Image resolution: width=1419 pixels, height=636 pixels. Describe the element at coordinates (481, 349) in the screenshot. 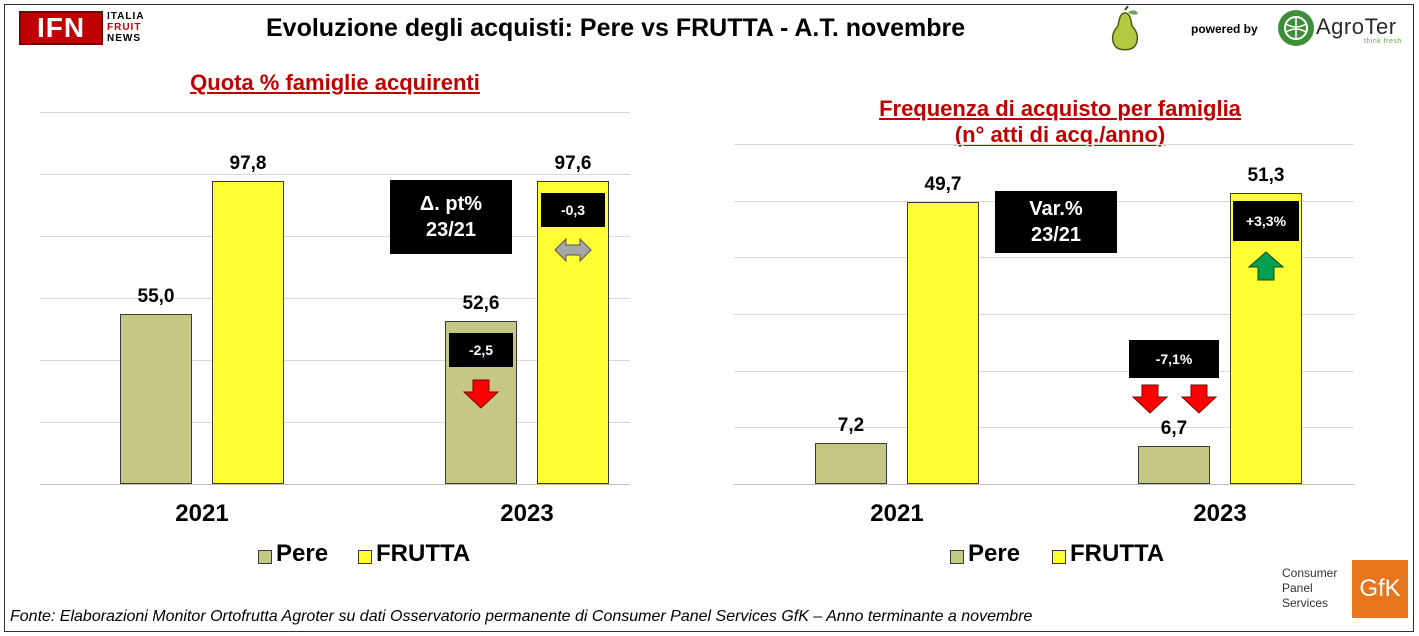

I see `pere-change-tag: -2,5` at that location.